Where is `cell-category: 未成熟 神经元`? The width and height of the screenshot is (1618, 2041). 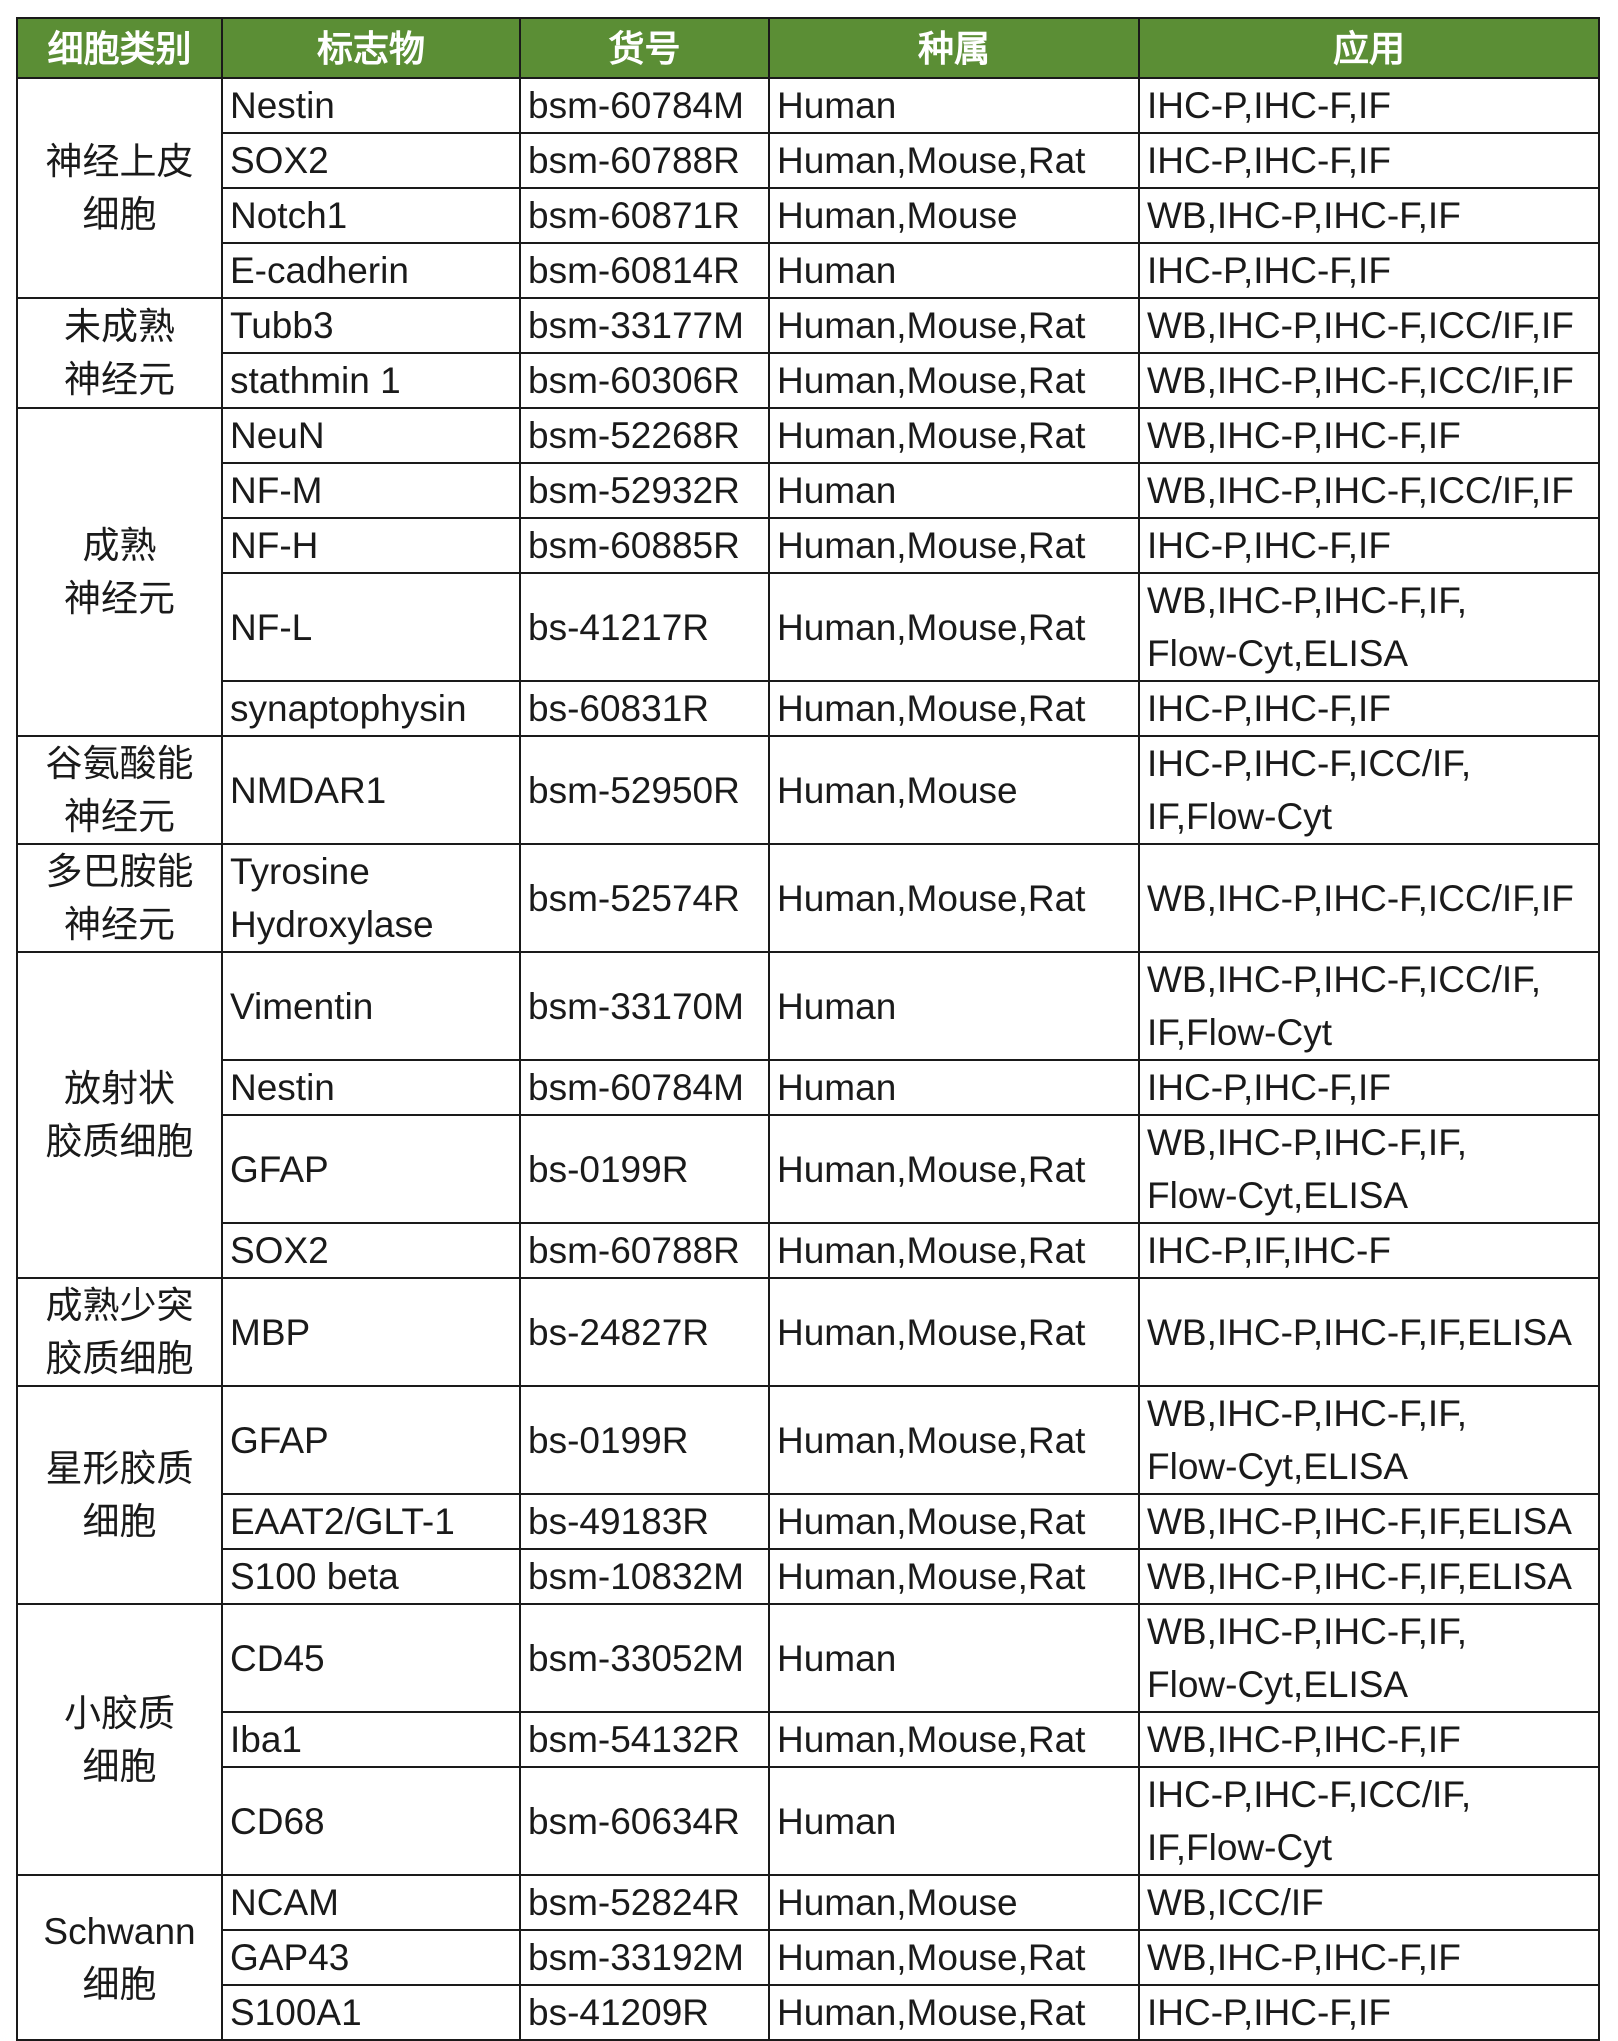
cell-category: 未成熟 神经元 is located at coordinates (119, 353).